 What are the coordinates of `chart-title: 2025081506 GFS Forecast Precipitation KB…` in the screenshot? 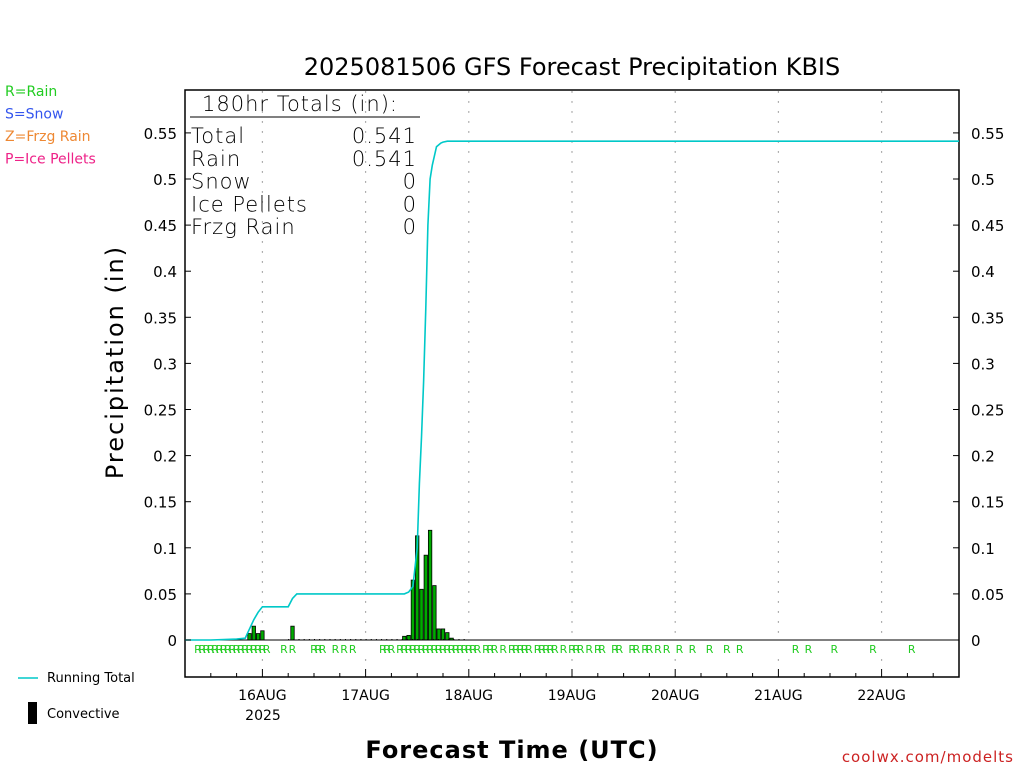 It's located at (572, 67).